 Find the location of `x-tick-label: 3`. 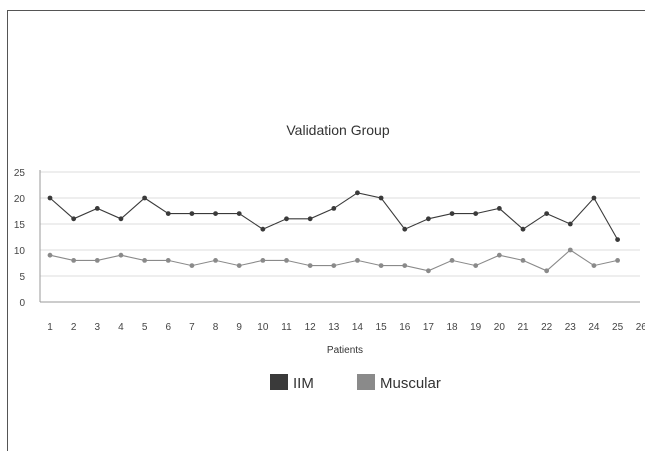

x-tick-label: 3 is located at coordinates (98, 327).